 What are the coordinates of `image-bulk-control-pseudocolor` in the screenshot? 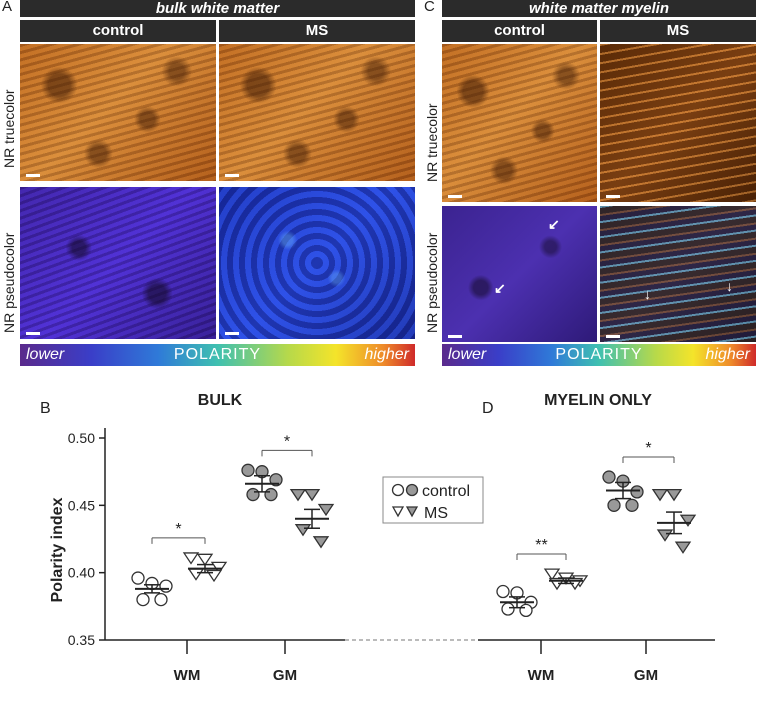 It's located at (118, 263).